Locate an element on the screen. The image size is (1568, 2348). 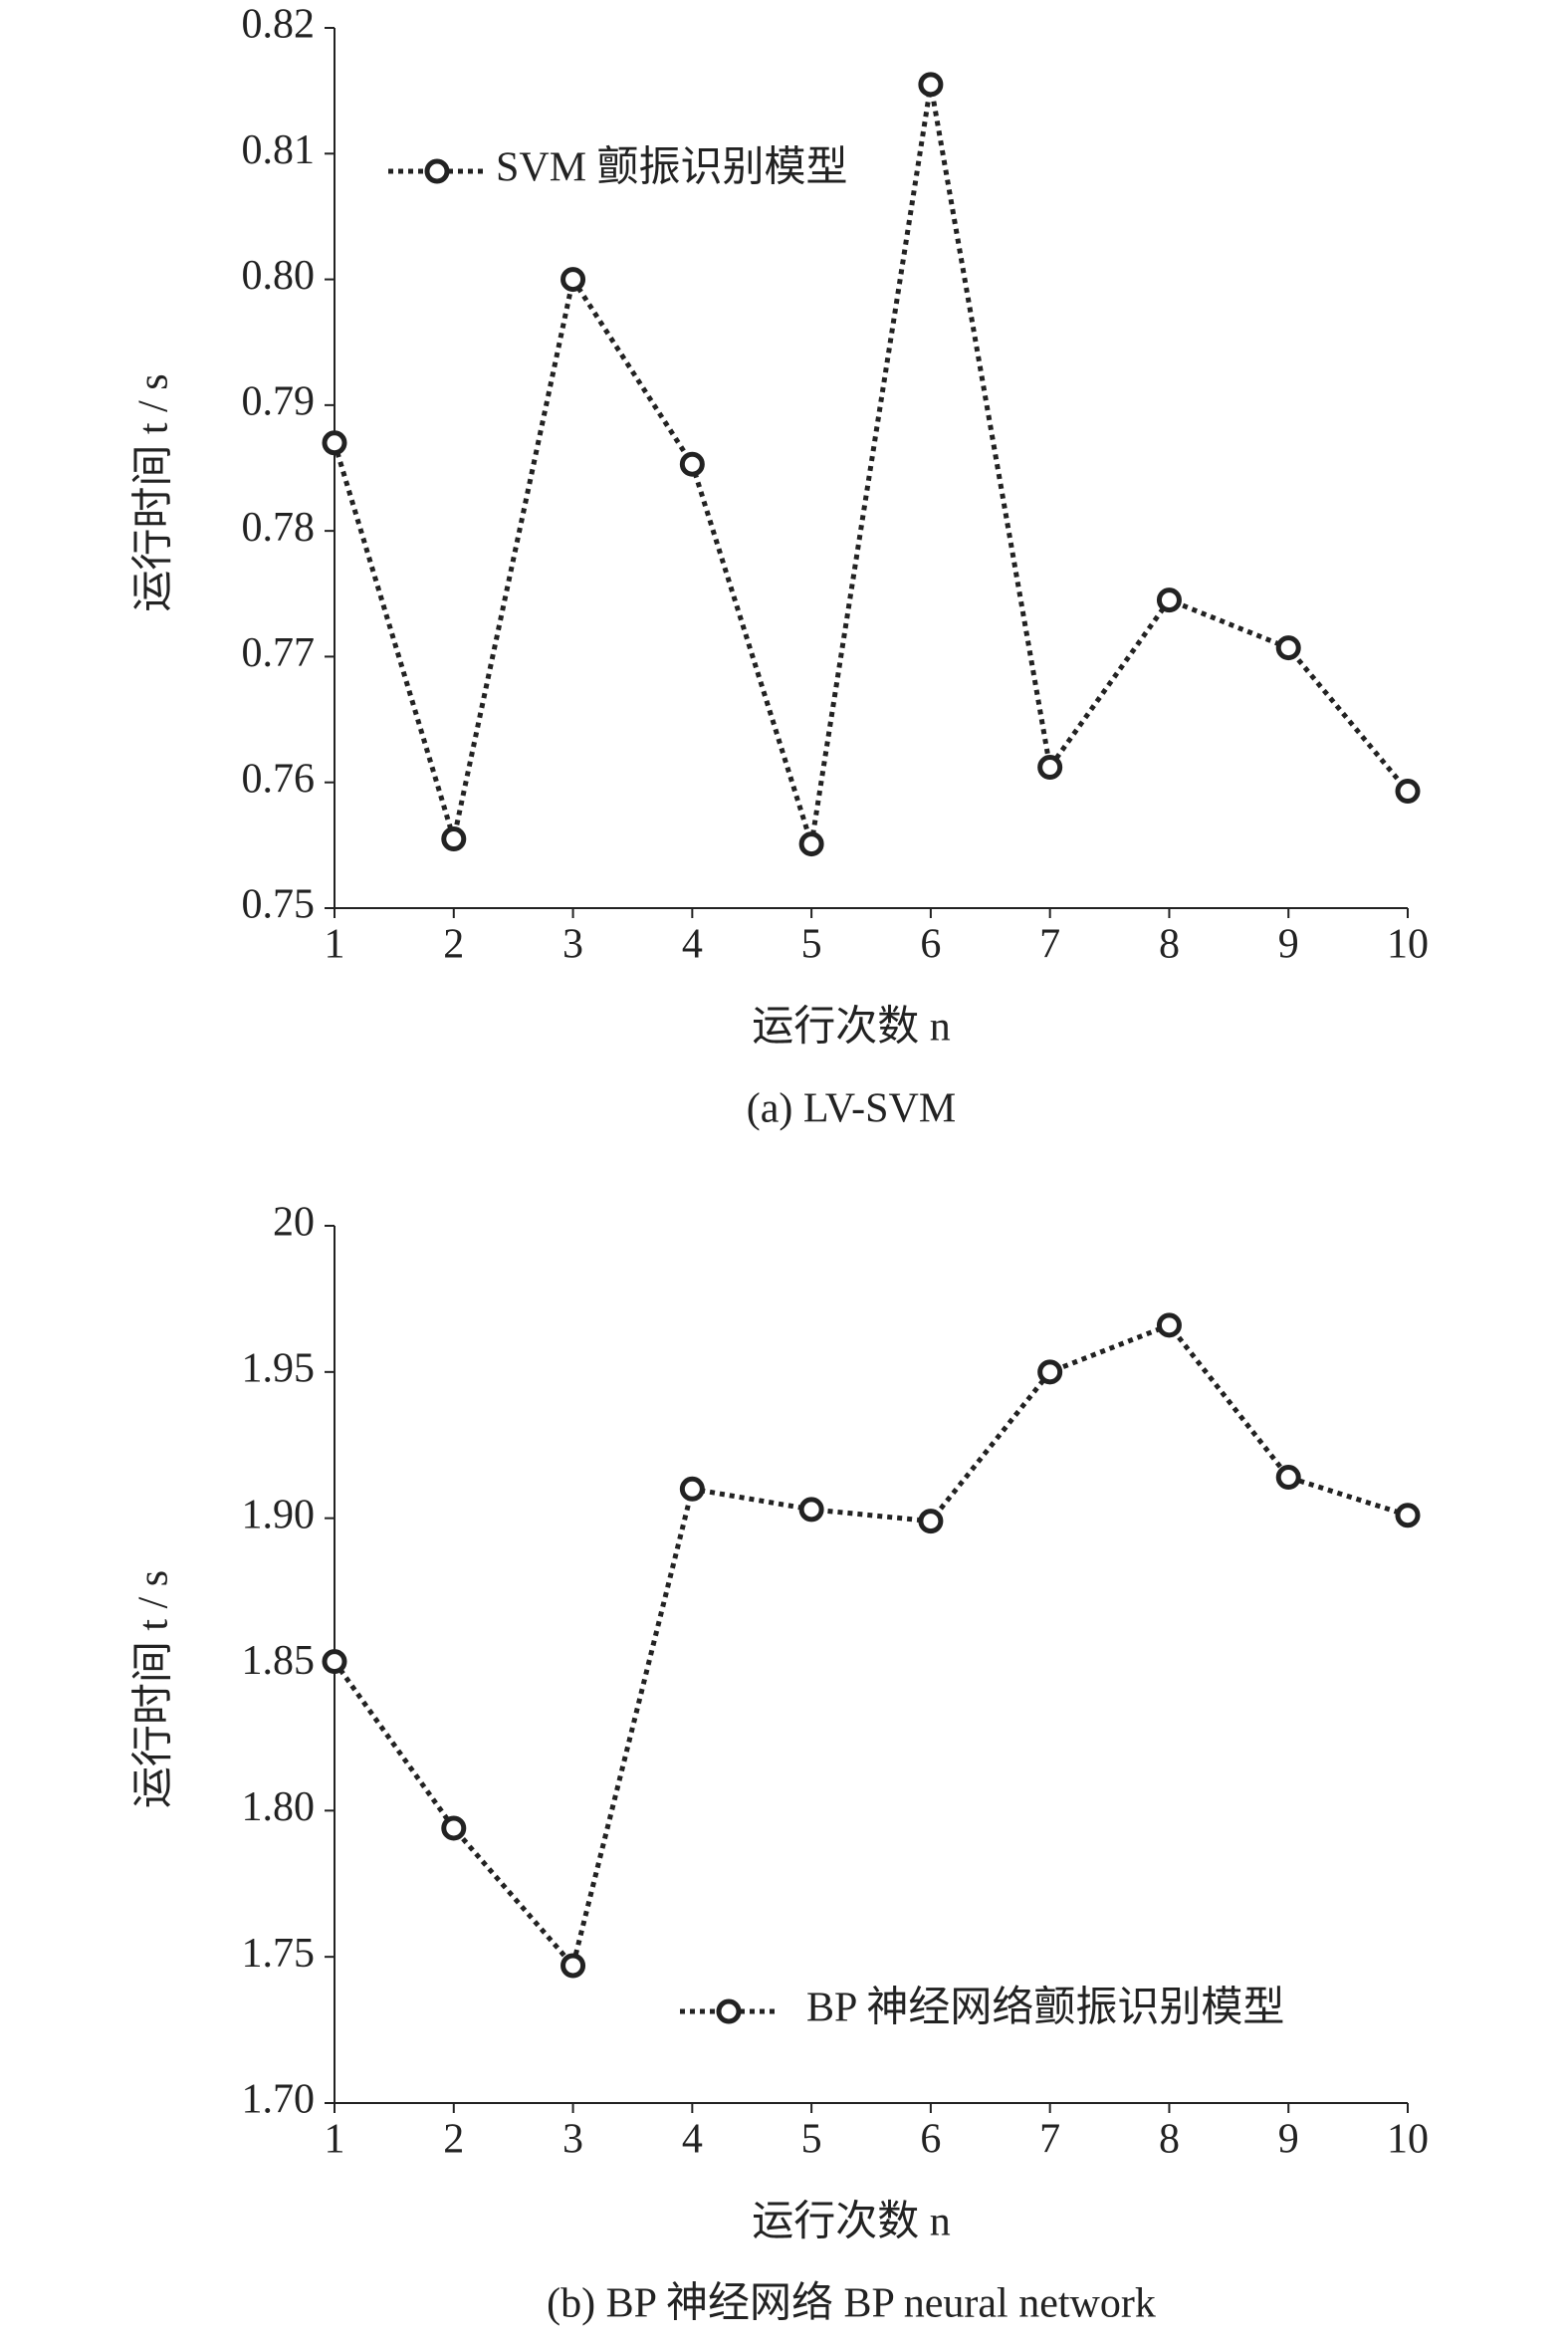
y-tick-label: 0.82 is located at coordinates (279, 25).